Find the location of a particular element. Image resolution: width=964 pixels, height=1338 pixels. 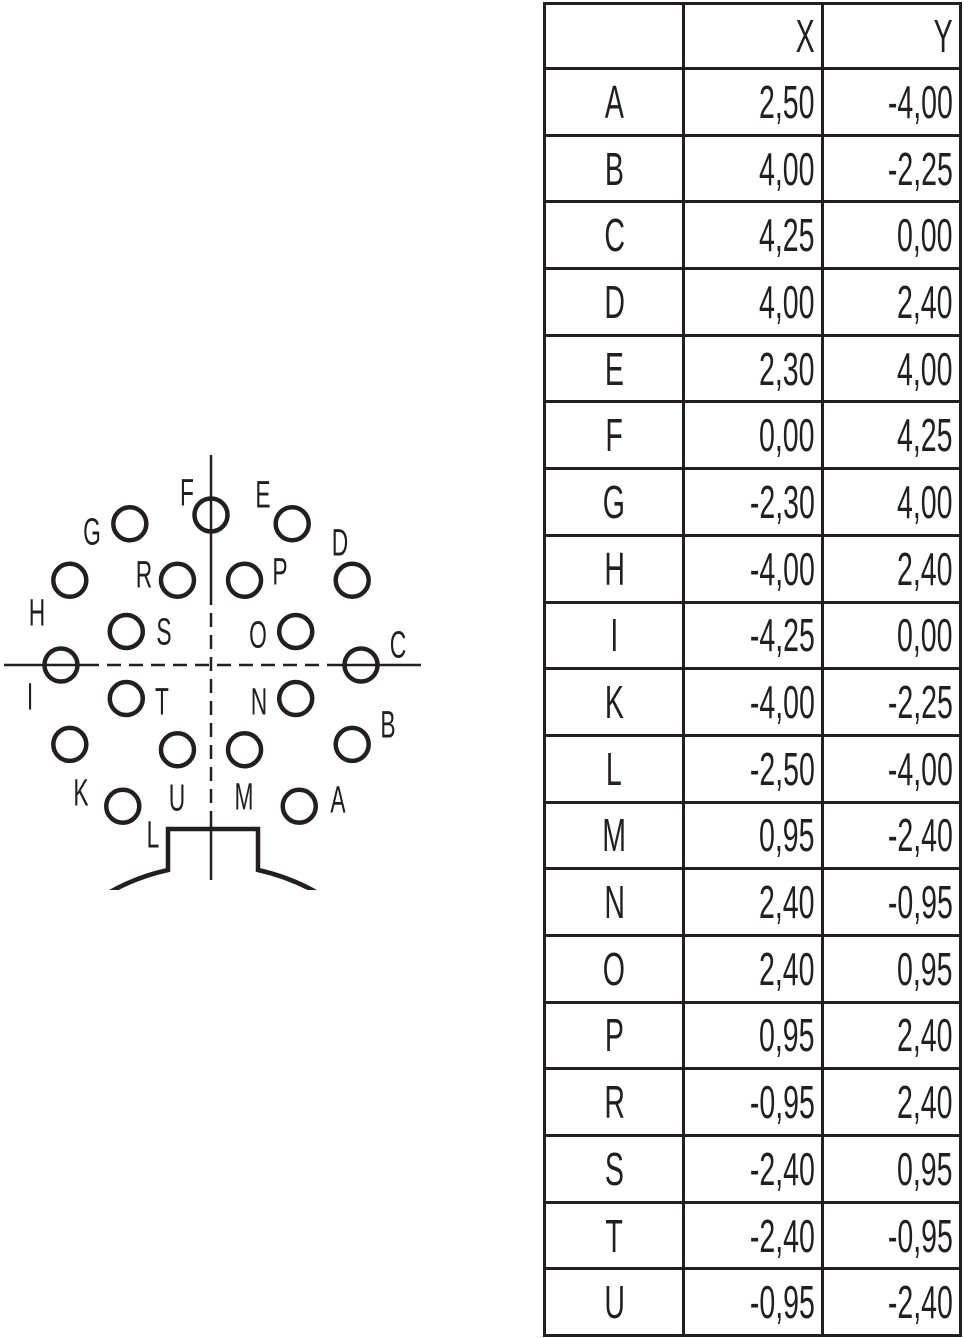

connector-pin-layout: ABC D E F GHI K L M NOP RST U is located at coordinates (212, 672).